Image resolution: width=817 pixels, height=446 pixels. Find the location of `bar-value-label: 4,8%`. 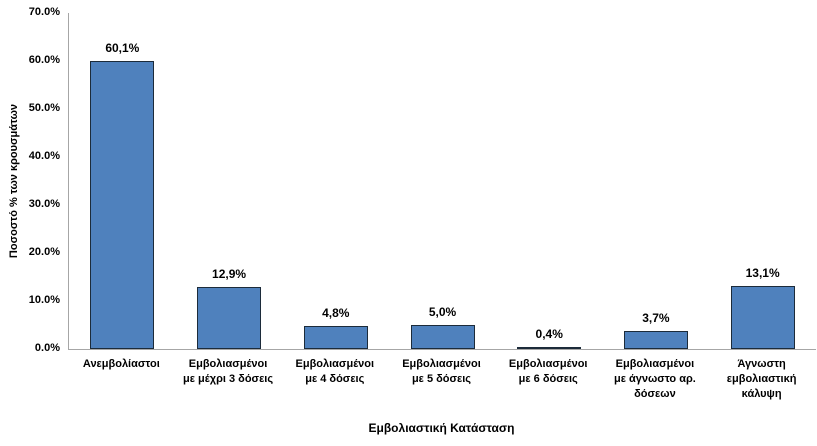

bar-value-label: 4,8% is located at coordinates (336, 312).